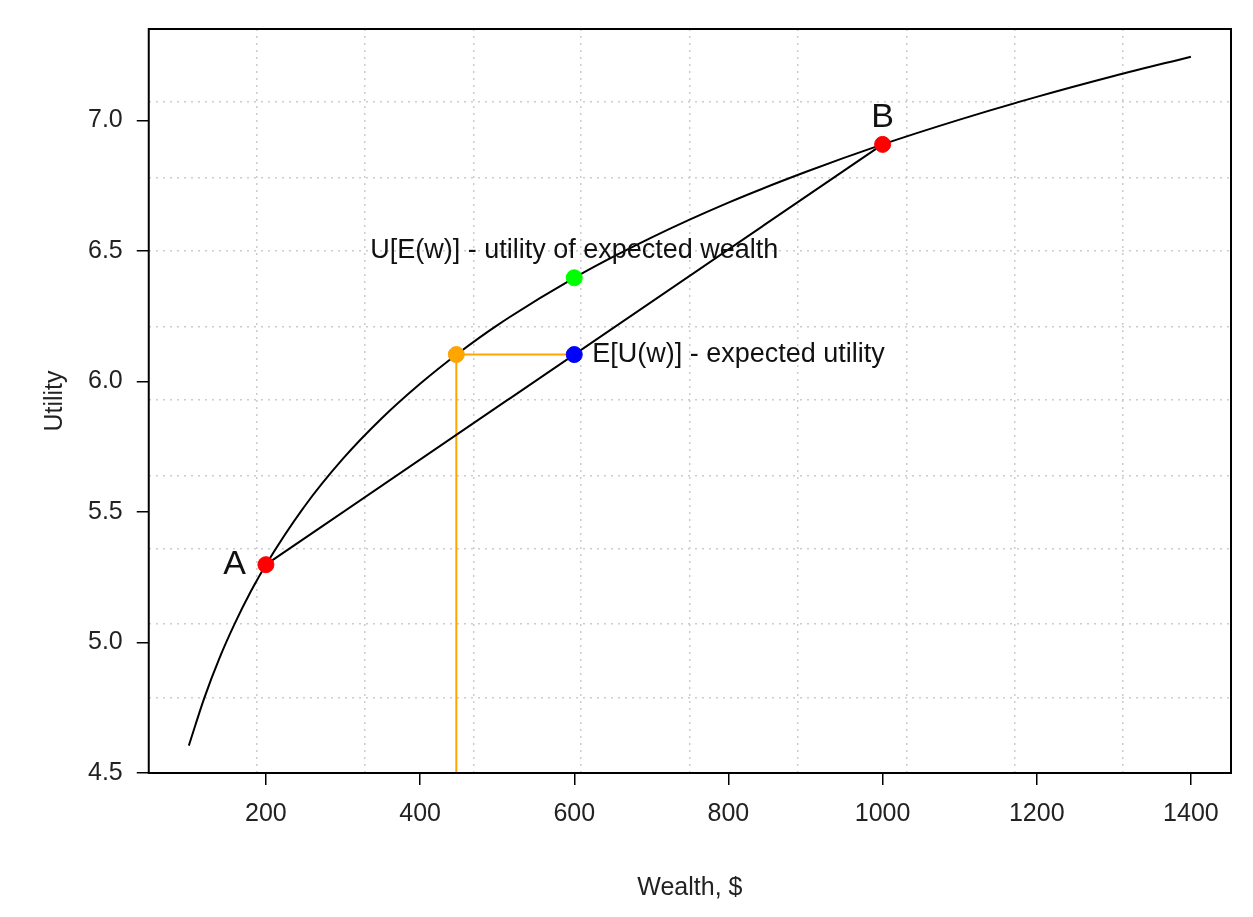 The image size is (1253, 917). What do you see at coordinates (105, 248) in the screenshot?
I see `y-tick-label: 6.5` at bounding box center [105, 248].